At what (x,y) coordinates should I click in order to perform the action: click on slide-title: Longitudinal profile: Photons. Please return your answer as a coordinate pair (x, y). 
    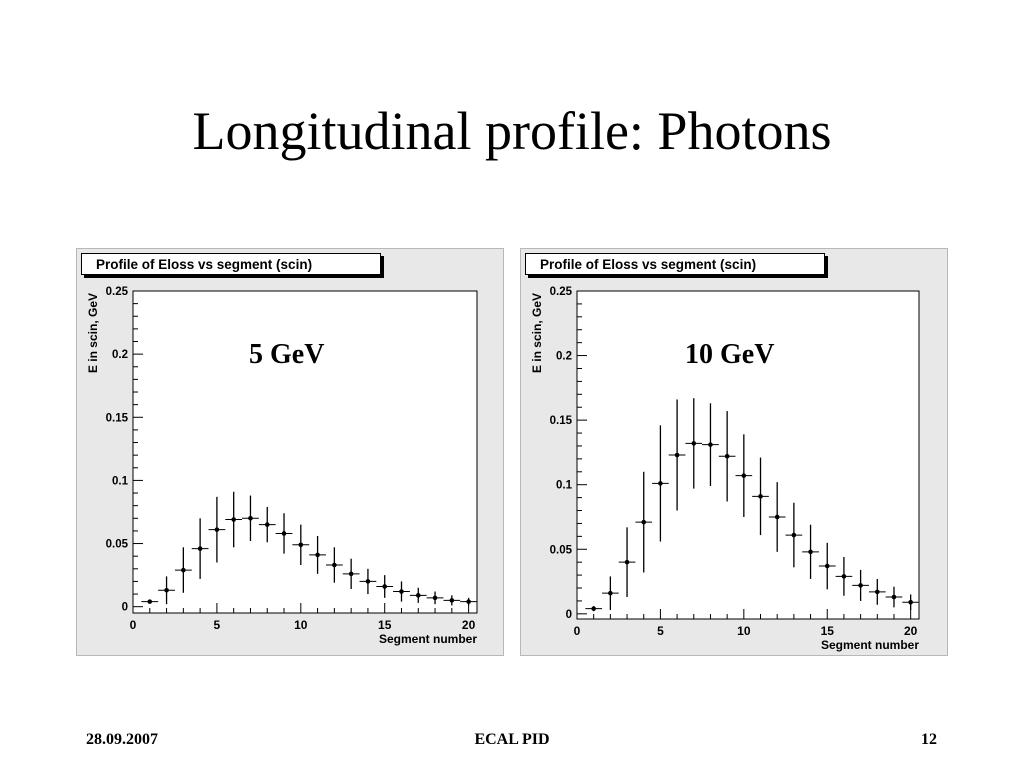
    Looking at the image, I should click on (512, 131).